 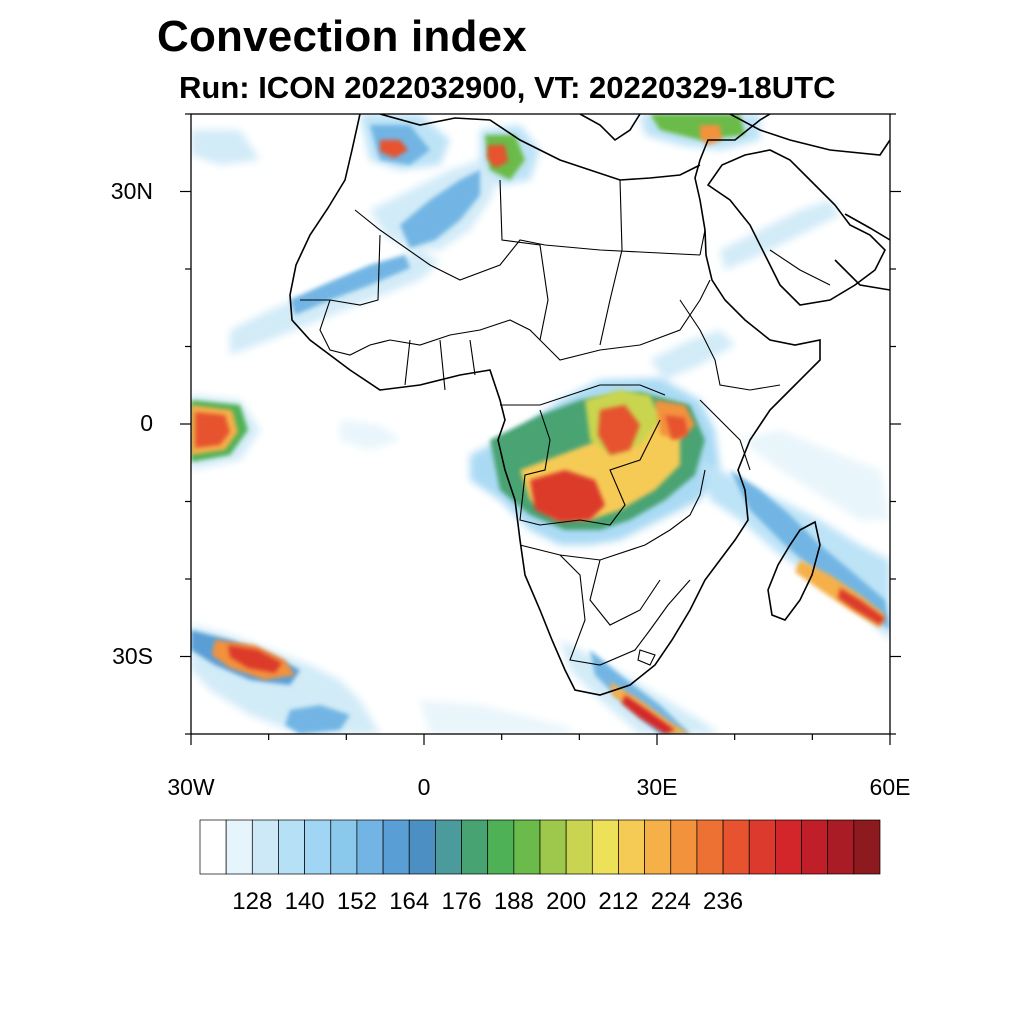 What do you see at coordinates (513, 901) in the screenshot?
I see `colorbar-label: 188` at bounding box center [513, 901].